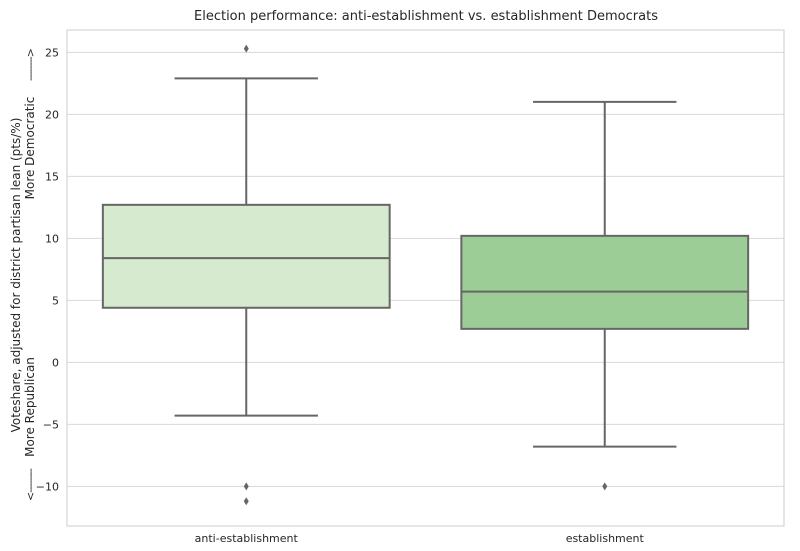 The height and width of the screenshot is (551, 800). Describe the element at coordinates (52, 52) in the screenshot. I see `y-tick-label: 25` at that location.